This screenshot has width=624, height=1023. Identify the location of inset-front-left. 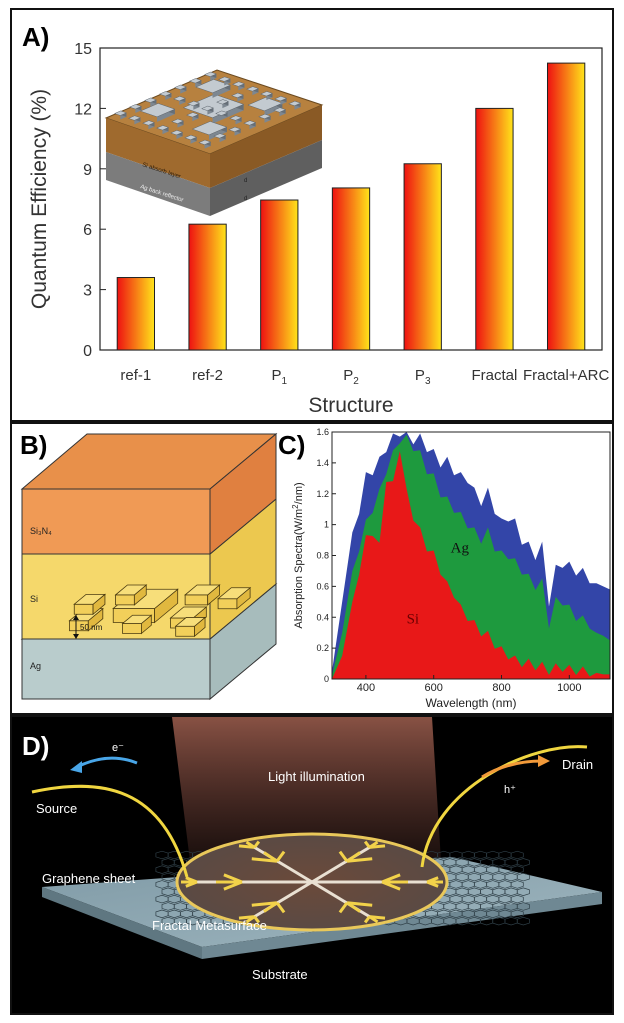
(158, 153).